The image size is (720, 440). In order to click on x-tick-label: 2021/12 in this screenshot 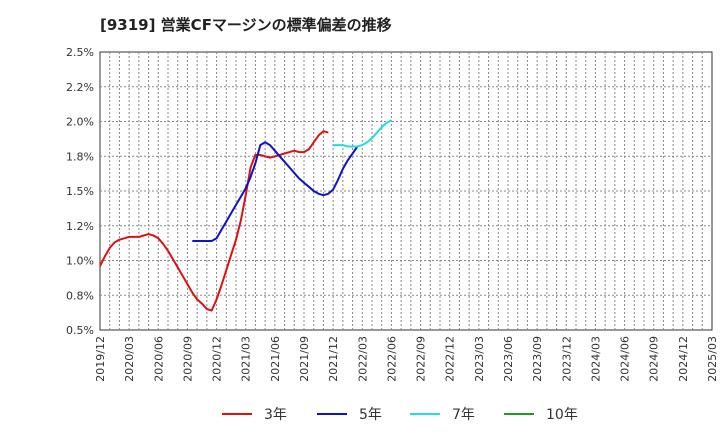, I will do `click(333, 359)`.